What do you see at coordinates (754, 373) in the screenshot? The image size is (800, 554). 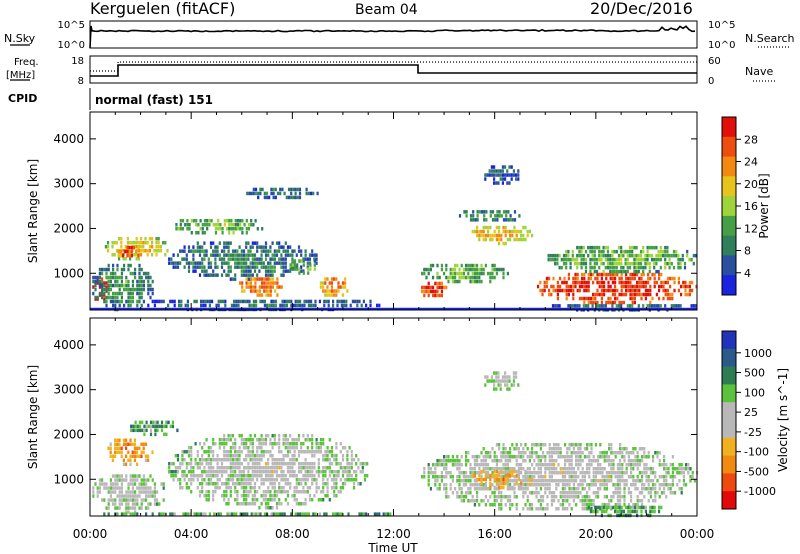 I see `colorbar-tick-label: 500` at bounding box center [754, 373].